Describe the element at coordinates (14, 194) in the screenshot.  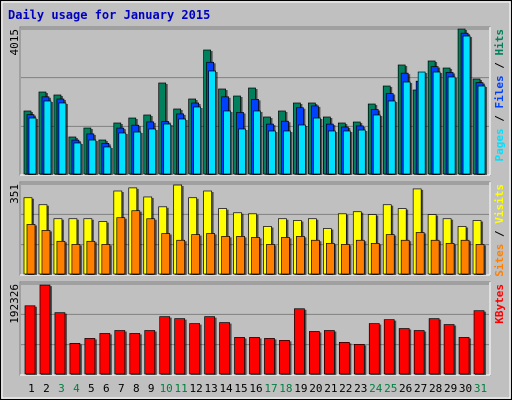
I see `y-tick-label: 351` at that location.